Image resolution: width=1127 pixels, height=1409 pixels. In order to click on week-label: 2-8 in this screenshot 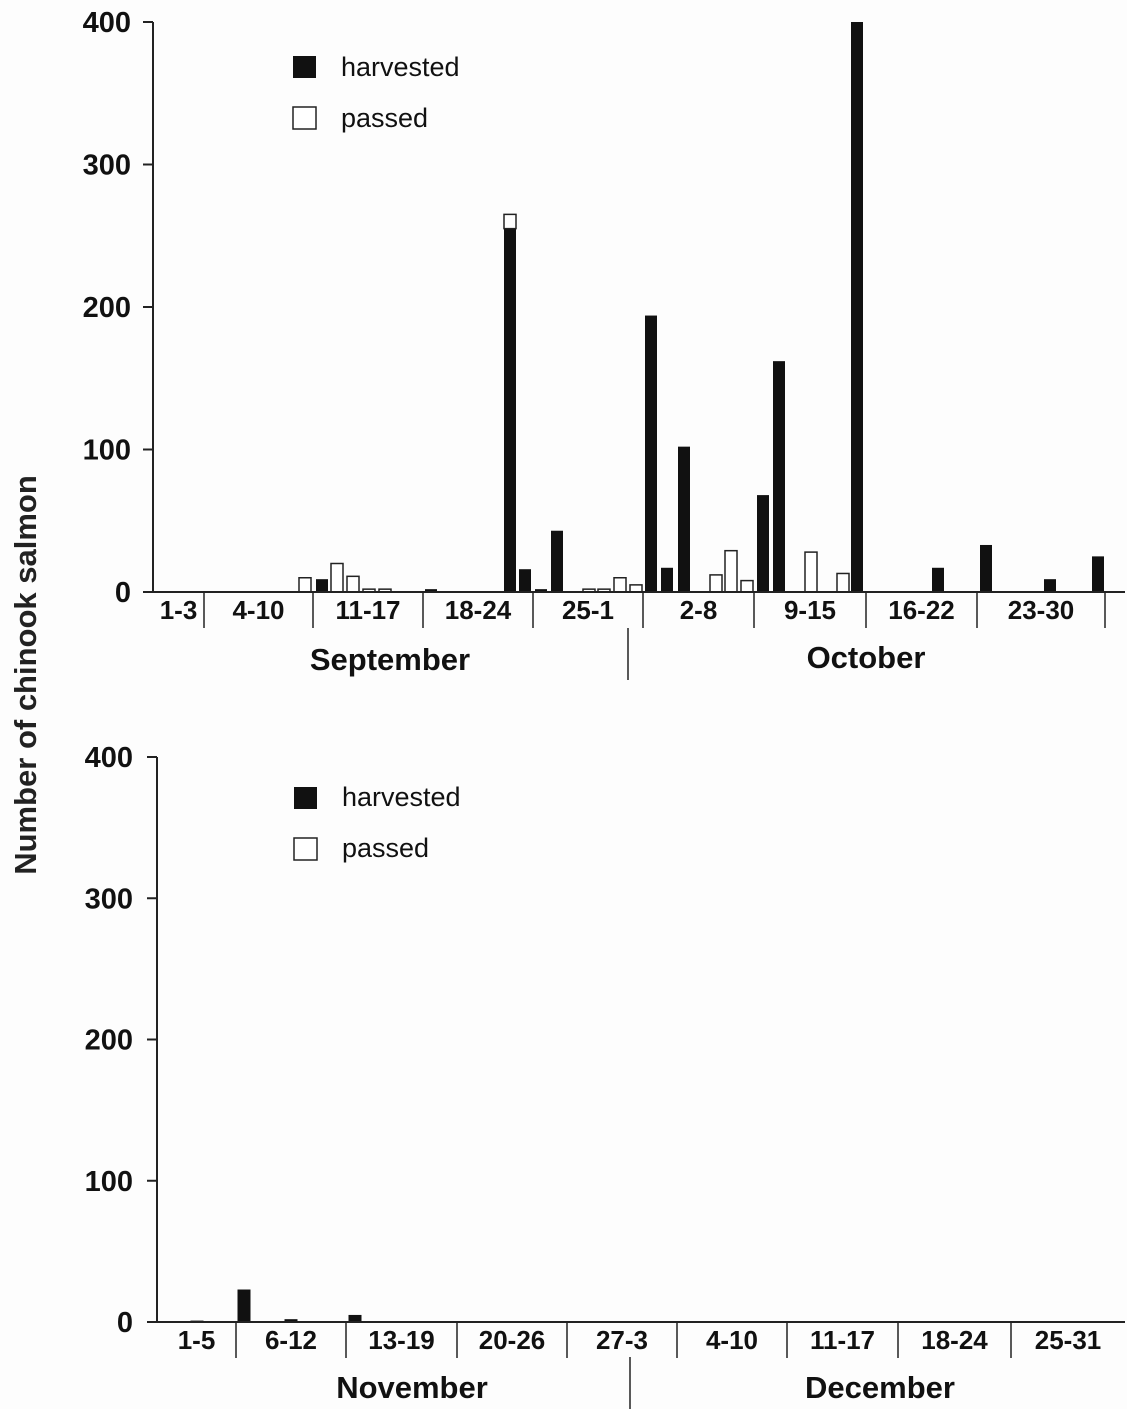, I will do `click(699, 610)`.